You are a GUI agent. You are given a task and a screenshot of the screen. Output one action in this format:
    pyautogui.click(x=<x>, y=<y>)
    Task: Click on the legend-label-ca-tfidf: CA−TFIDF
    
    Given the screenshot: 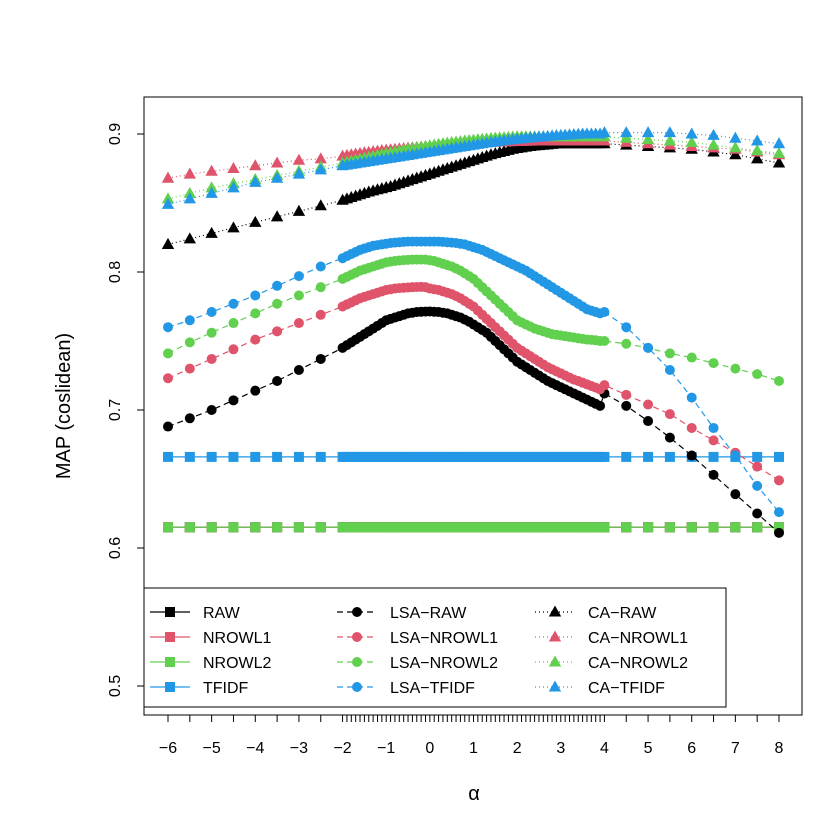 What is the action you would take?
    pyautogui.click(x=626, y=688)
    